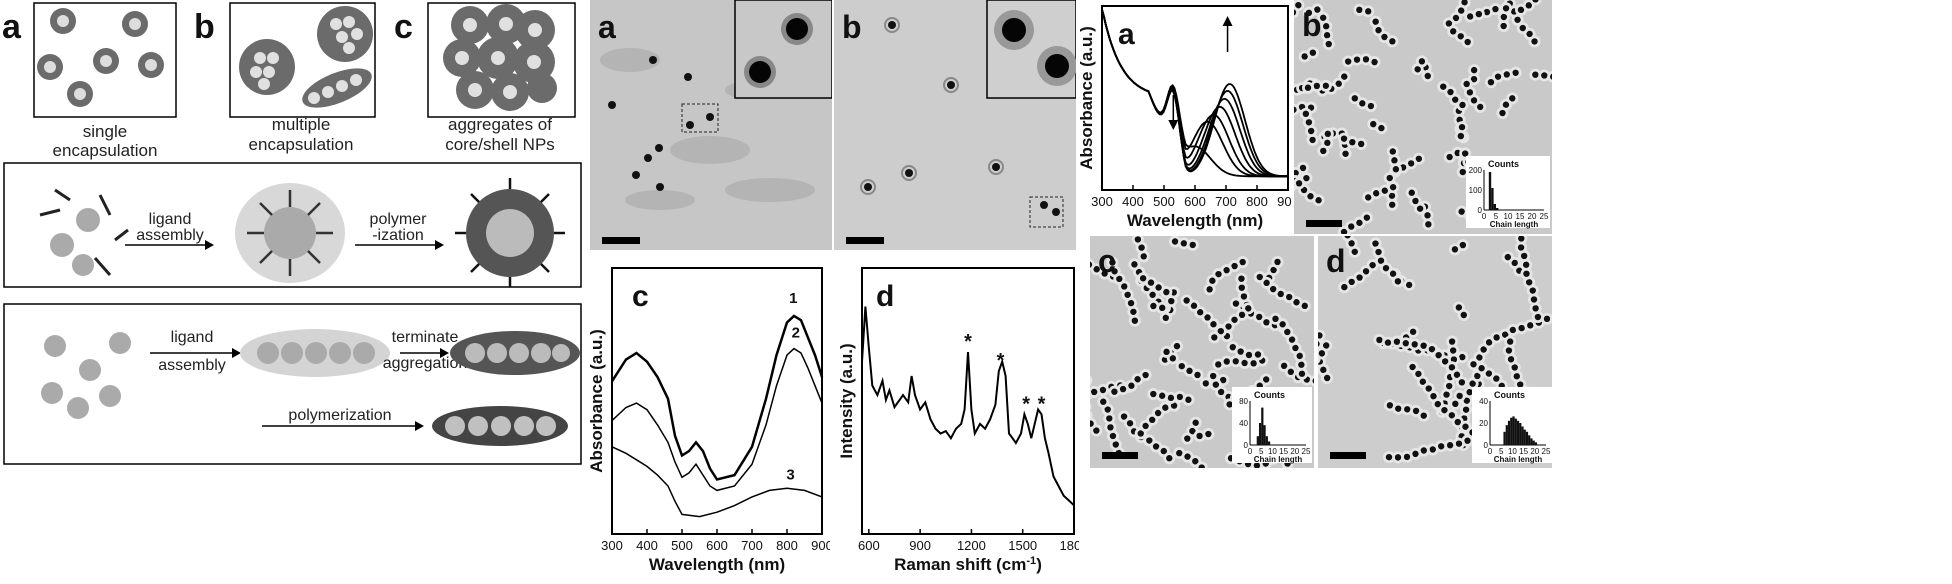  I want to click on histogram-xtick: 15, so click(1523, 451).